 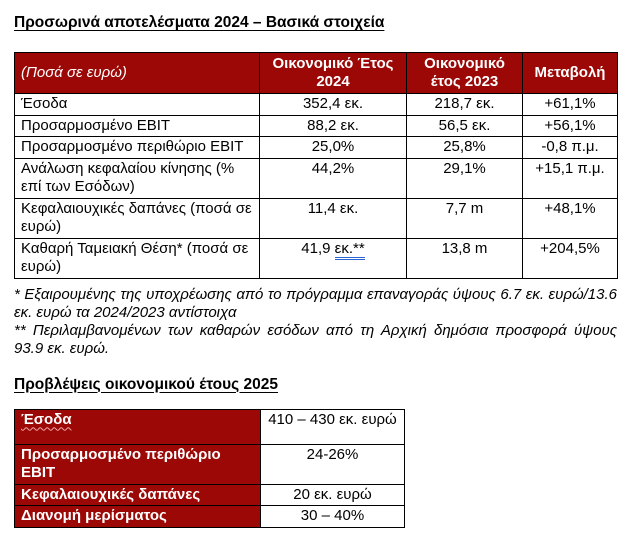 I want to click on value-2024: 44,2%, so click(x=333, y=178).